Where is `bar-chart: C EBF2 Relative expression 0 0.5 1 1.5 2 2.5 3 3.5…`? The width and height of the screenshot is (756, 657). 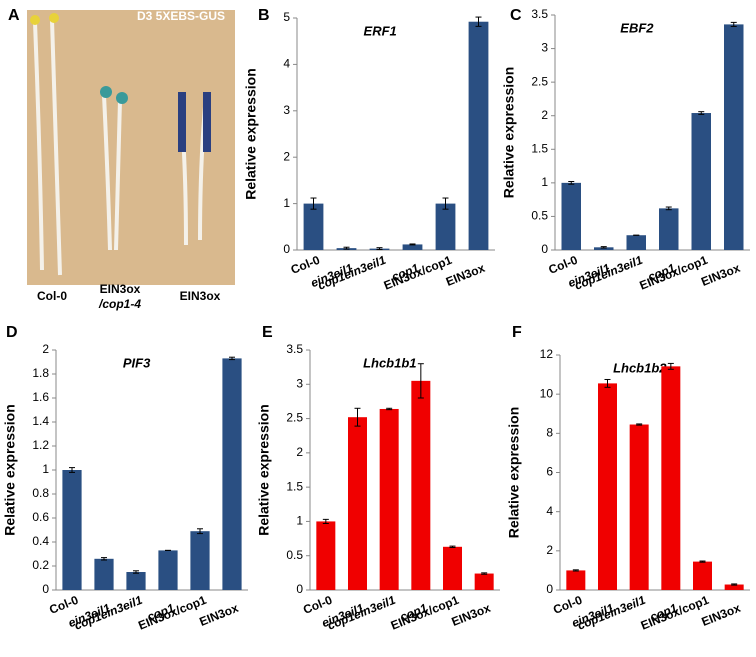 bar-chart: C EBF2 Relative expression 0 0.5 1 1.5 2 2.5 3 3.5… is located at coordinates (625, 150).